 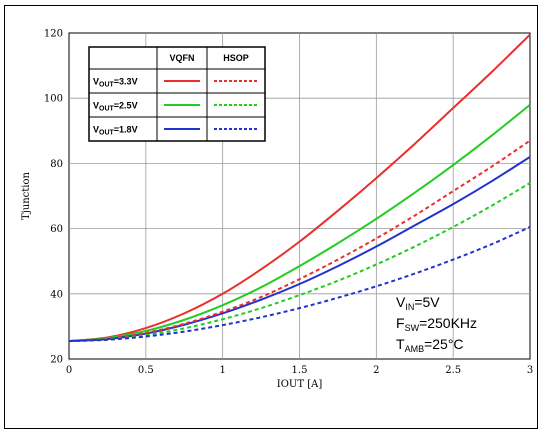 I want to click on operating-conditions: VIN=5V FSW=250KHz TAMB=25°C, so click(x=436, y=324).